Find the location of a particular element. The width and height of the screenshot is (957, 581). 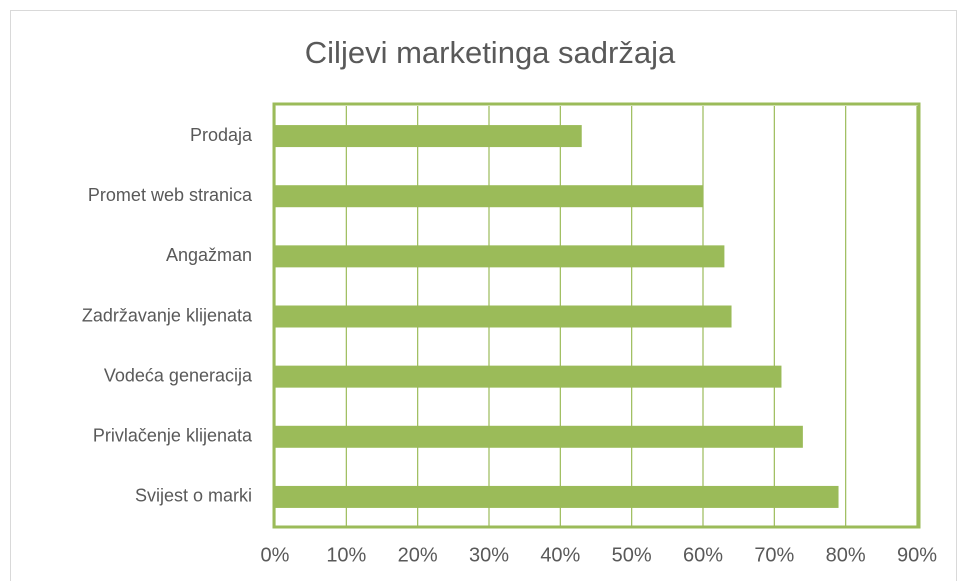

x-tick-label: 50% is located at coordinates (632, 555).